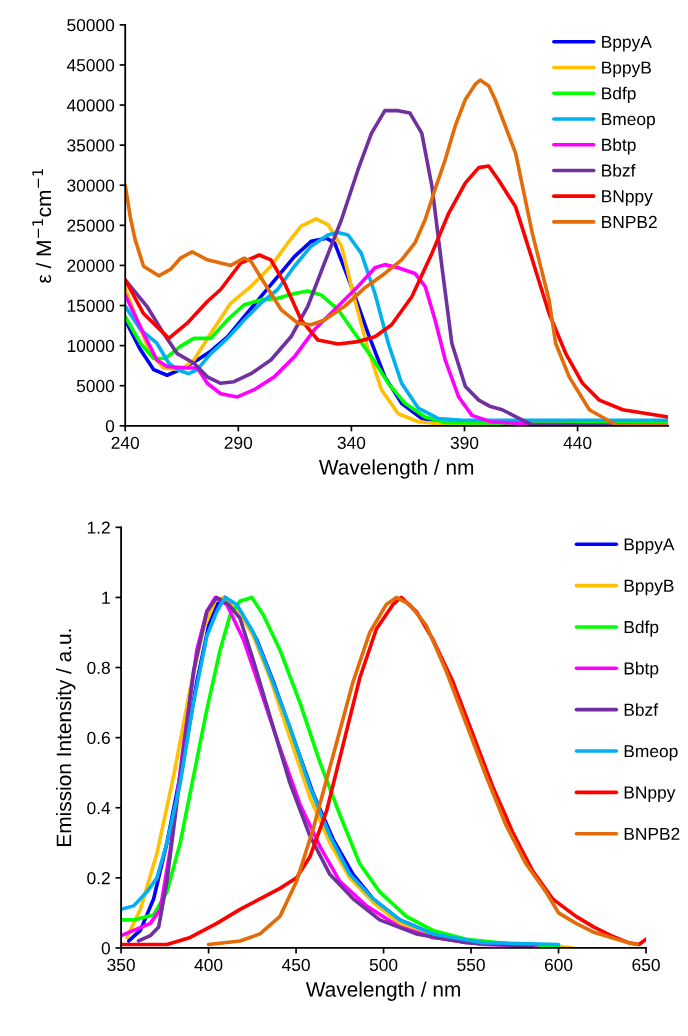 This screenshot has width=688, height=1036. I want to click on x-tick-label: 240, so click(125, 442).